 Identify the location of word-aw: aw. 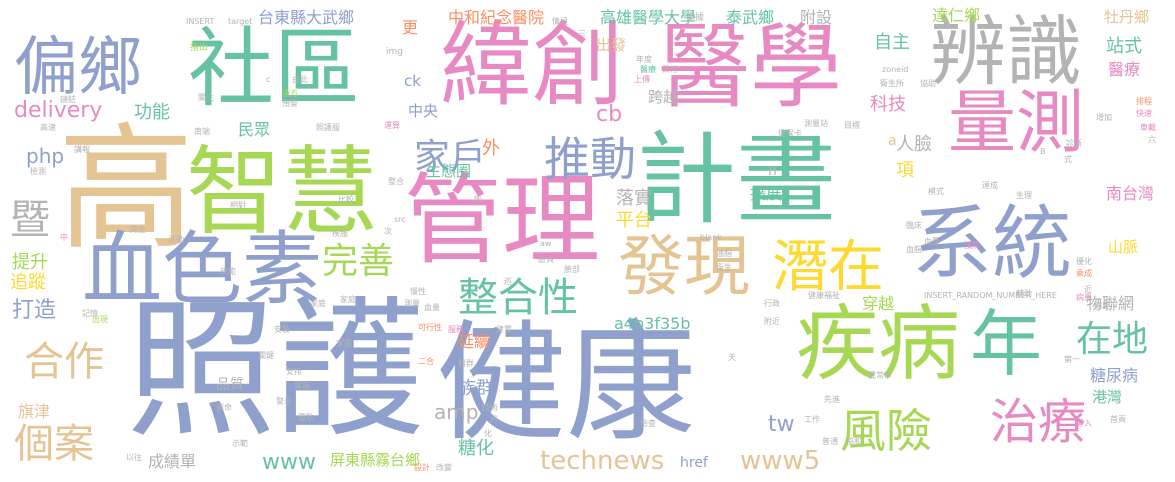
(546, 243).